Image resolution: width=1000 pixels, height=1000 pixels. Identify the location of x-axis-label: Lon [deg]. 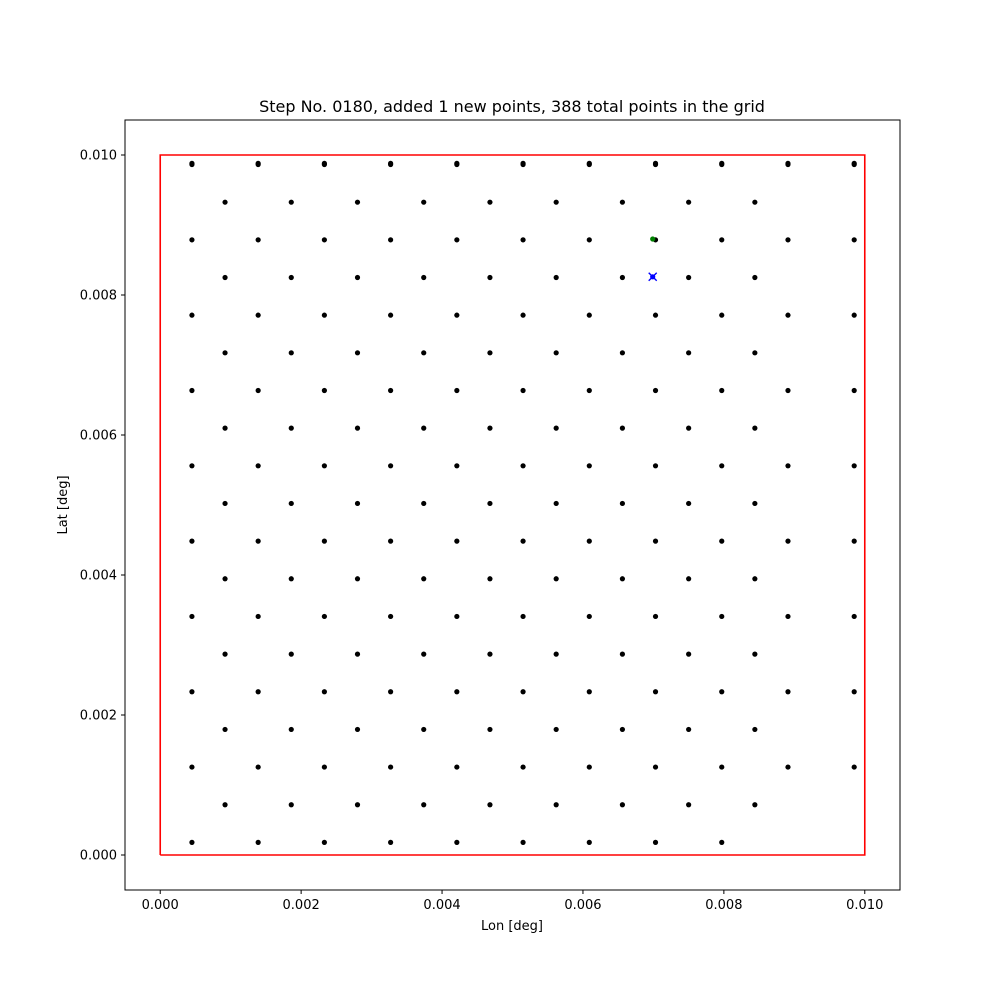
(512, 926).